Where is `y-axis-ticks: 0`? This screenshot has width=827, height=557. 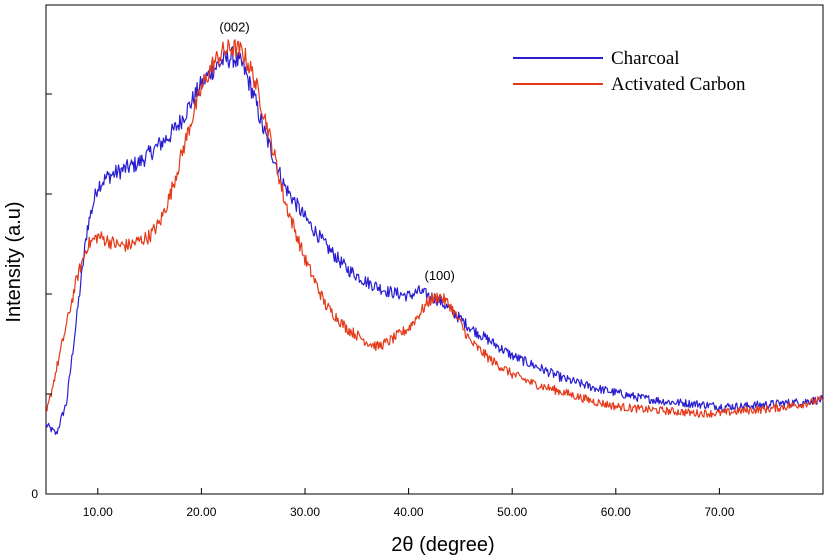
y-axis-ticks: 0 is located at coordinates (41, 297).